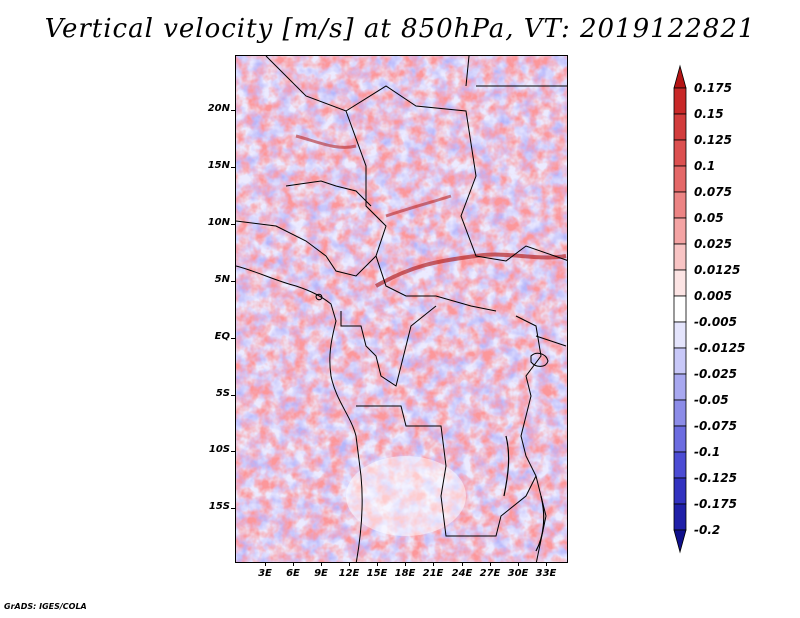 This screenshot has height=618, width=800. What do you see at coordinates (680, 541) in the screenshot?
I see `colorbar-arrow-bottom` at bounding box center [680, 541].